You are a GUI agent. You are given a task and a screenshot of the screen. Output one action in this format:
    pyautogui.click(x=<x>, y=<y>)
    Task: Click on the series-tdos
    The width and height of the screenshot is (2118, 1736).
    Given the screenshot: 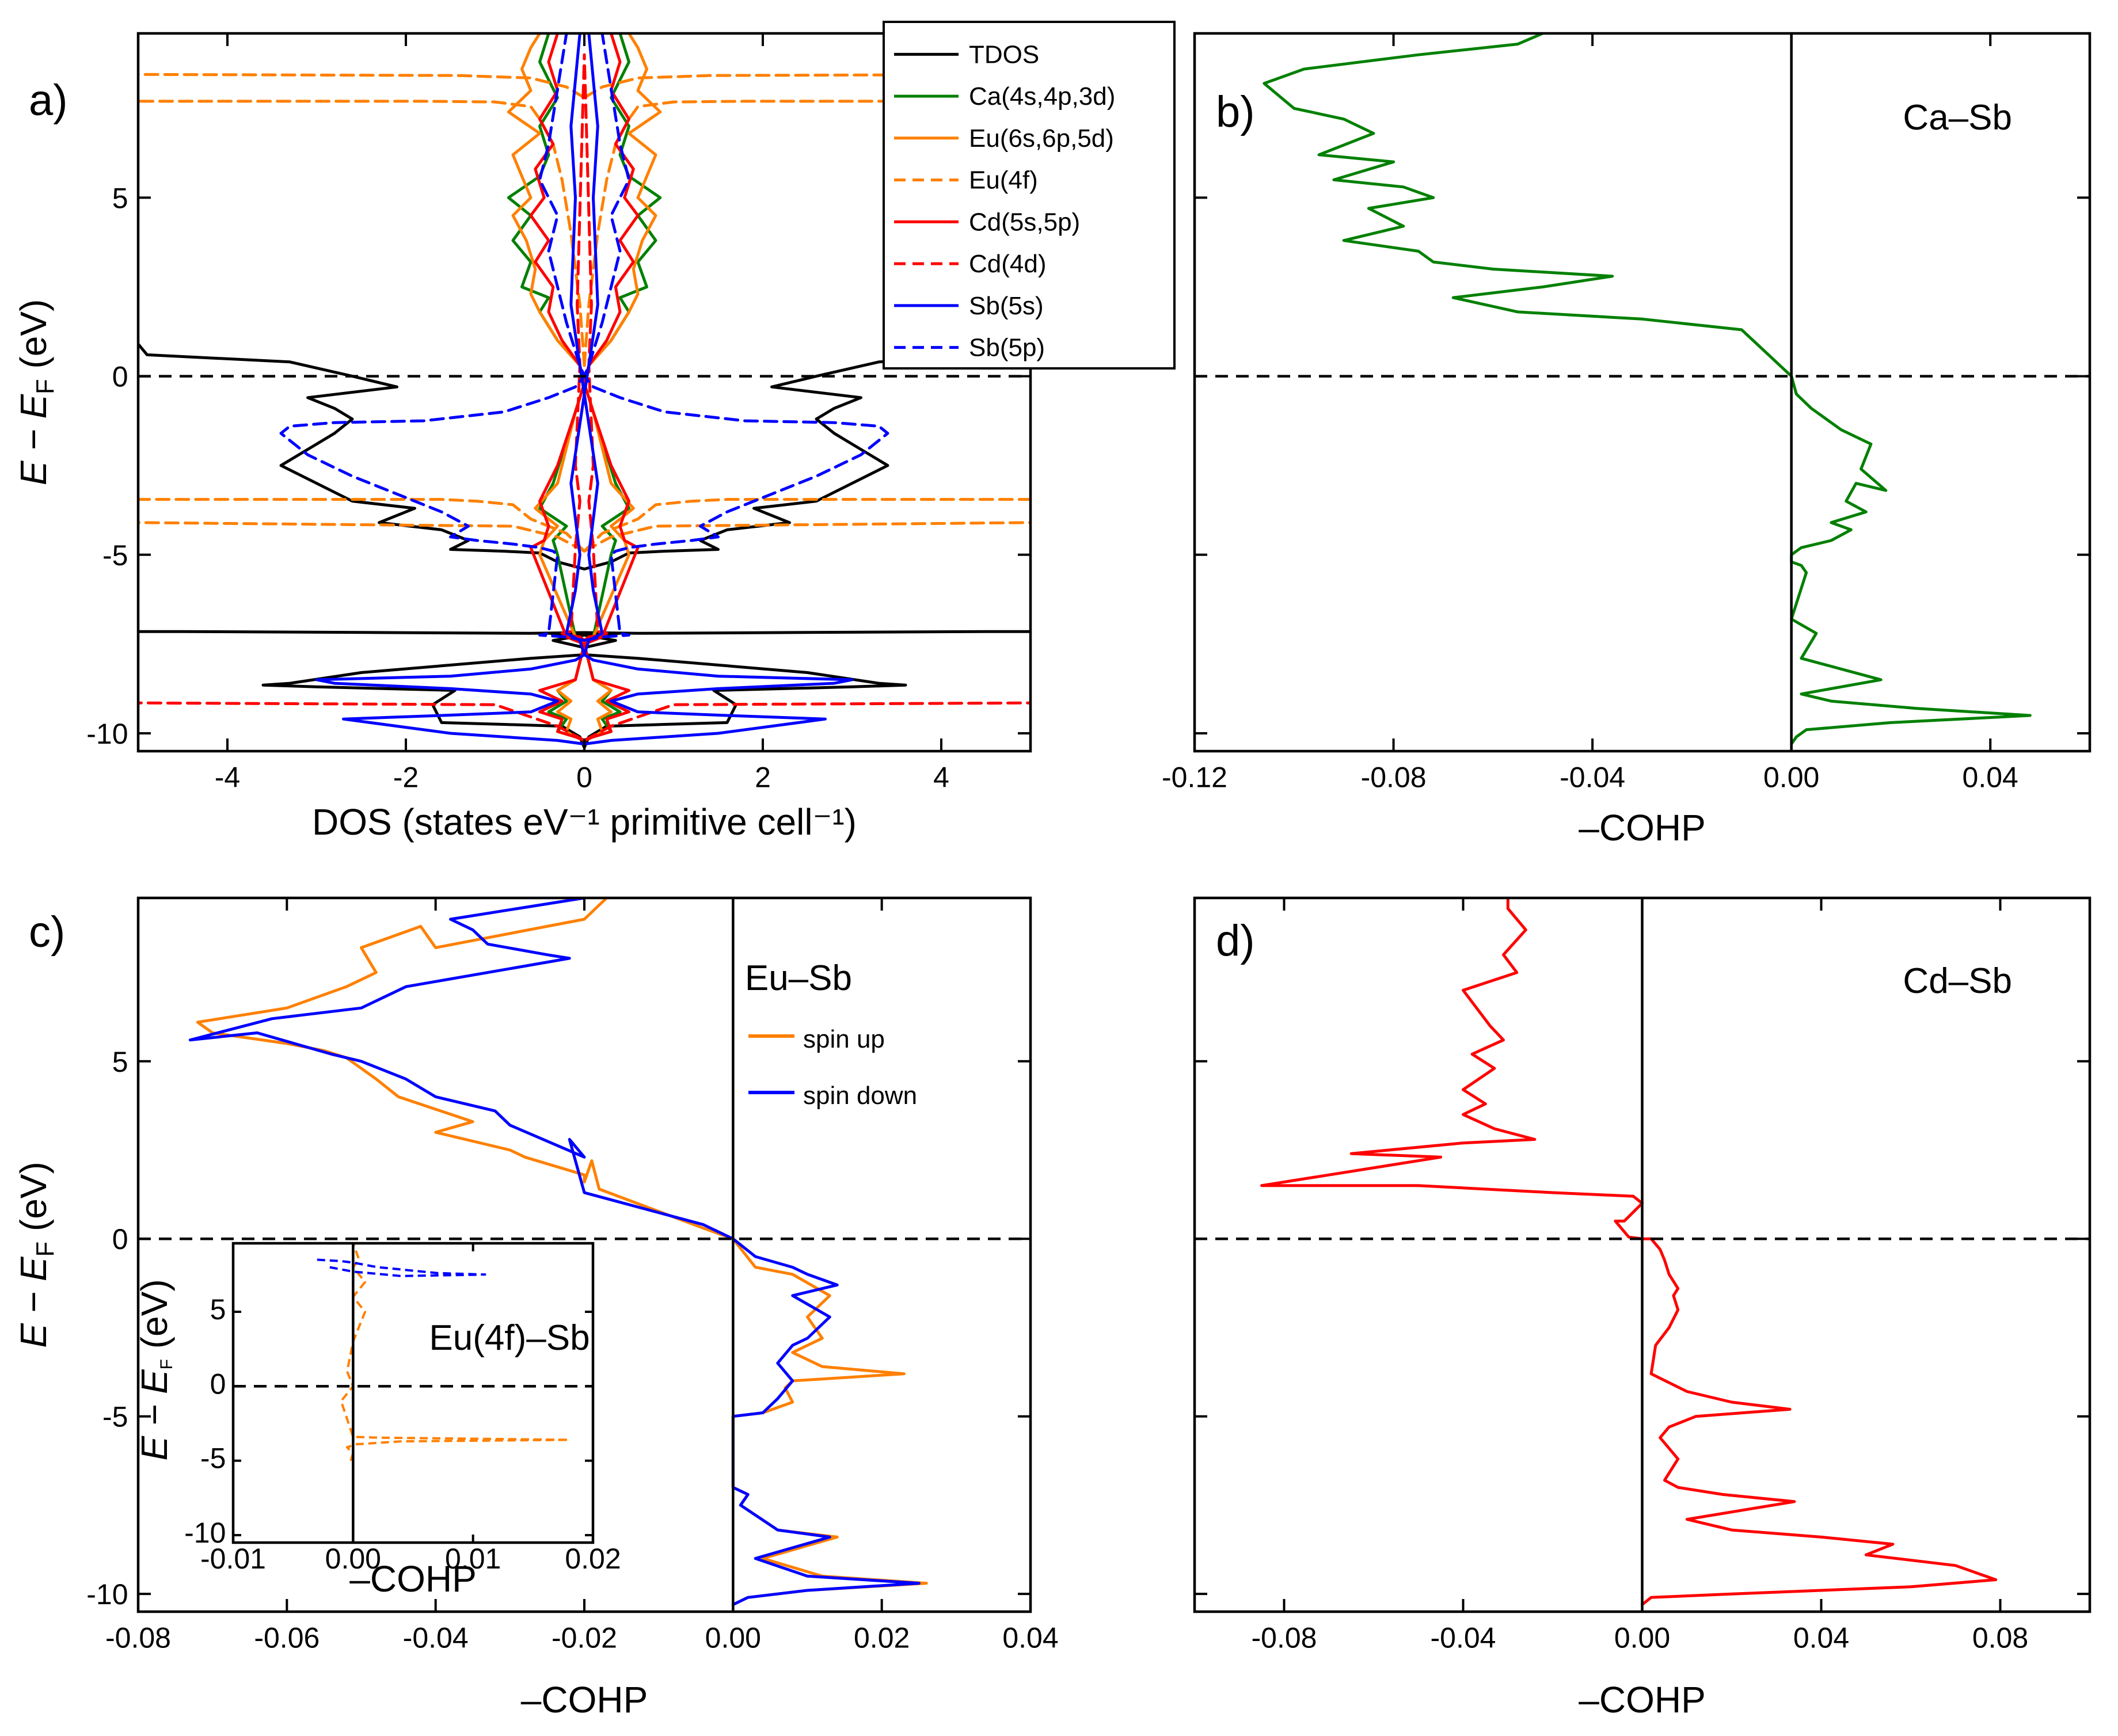 What is the action you would take?
    pyautogui.click(x=584, y=545)
    